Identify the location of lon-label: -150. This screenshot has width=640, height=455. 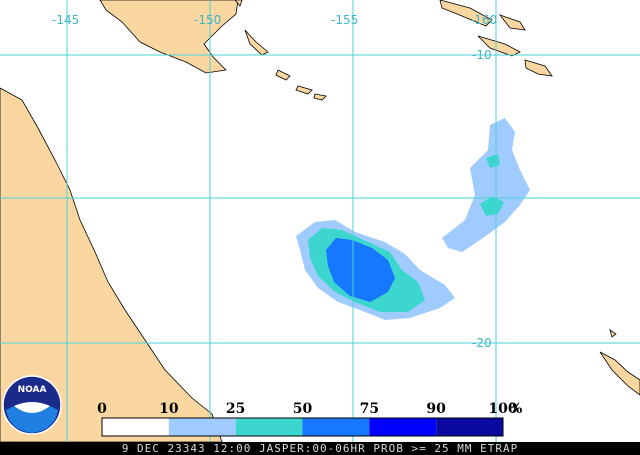
(207, 20).